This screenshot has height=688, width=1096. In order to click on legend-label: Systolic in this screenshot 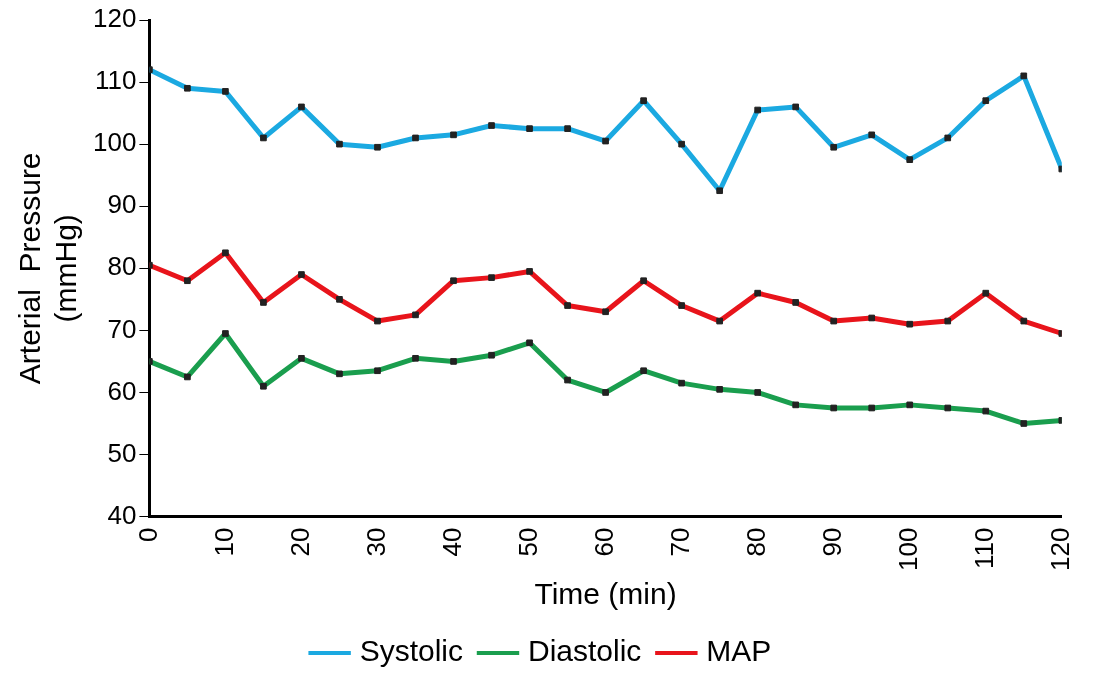, I will do `click(411, 651)`.